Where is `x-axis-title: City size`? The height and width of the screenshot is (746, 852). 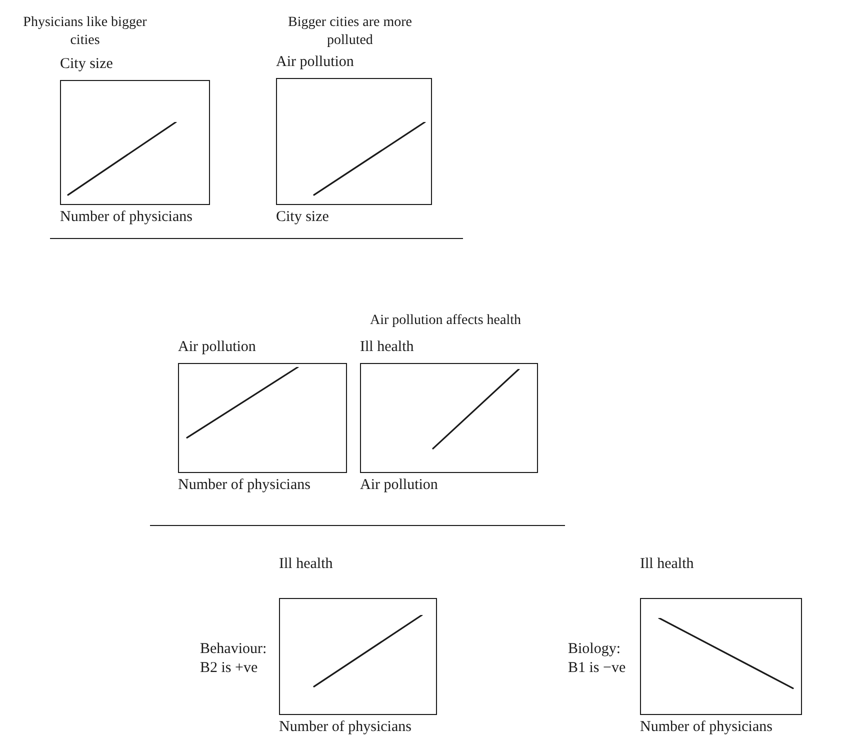 x-axis-title: City size is located at coordinates (302, 217).